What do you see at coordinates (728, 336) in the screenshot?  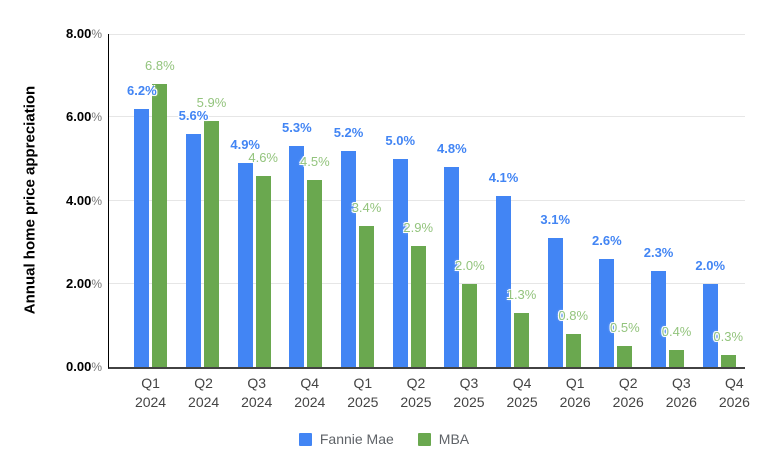 I see `bar-label-mba-q4-2026: 0.3%` at bounding box center [728, 336].